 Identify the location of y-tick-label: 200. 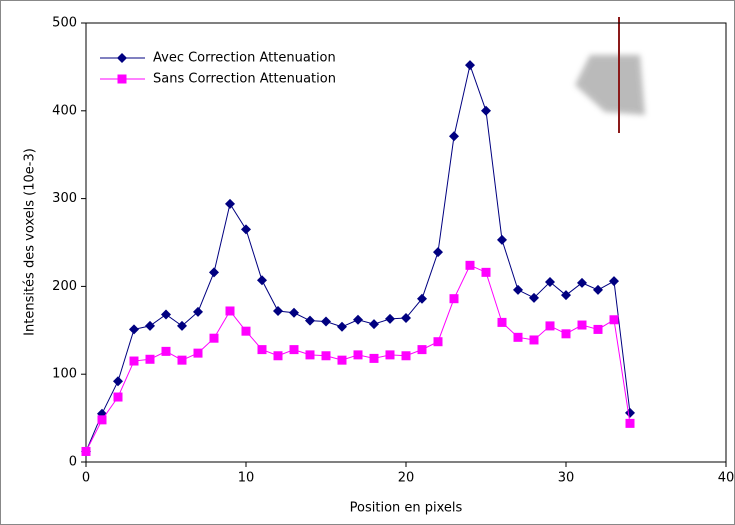
(64, 286).